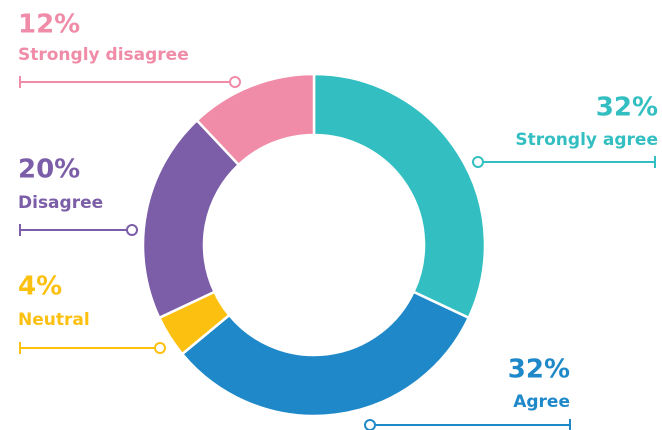 This screenshot has height=430, width=662. What do you see at coordinates (541, 402) in the screenshot?
I see `category-label: Agree` at bounding box center [541, 402].